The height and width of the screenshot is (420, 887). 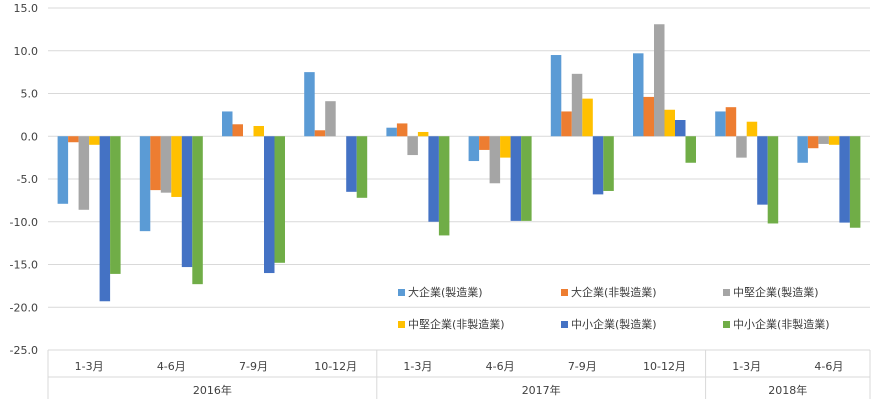 What do you see at coordinates (30, 136) in the screenshot?
I see `y-tick-label: 0.0` at bounding box center [30, 136].